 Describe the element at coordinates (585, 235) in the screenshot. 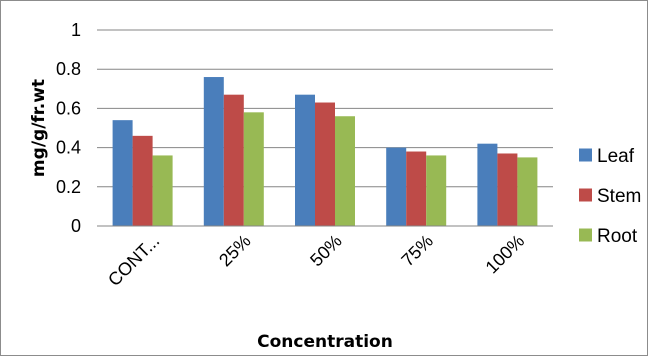

I see `legend-swatch-root` at that location.